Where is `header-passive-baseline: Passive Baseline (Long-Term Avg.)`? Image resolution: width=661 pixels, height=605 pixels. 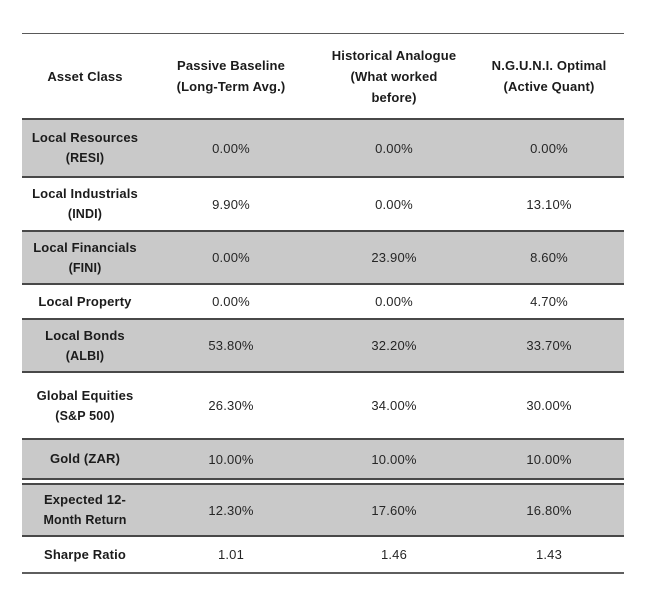 header-passive-baseline: Passive Baseline (Long-Term Avg.) is located at coordinates (231, 76).